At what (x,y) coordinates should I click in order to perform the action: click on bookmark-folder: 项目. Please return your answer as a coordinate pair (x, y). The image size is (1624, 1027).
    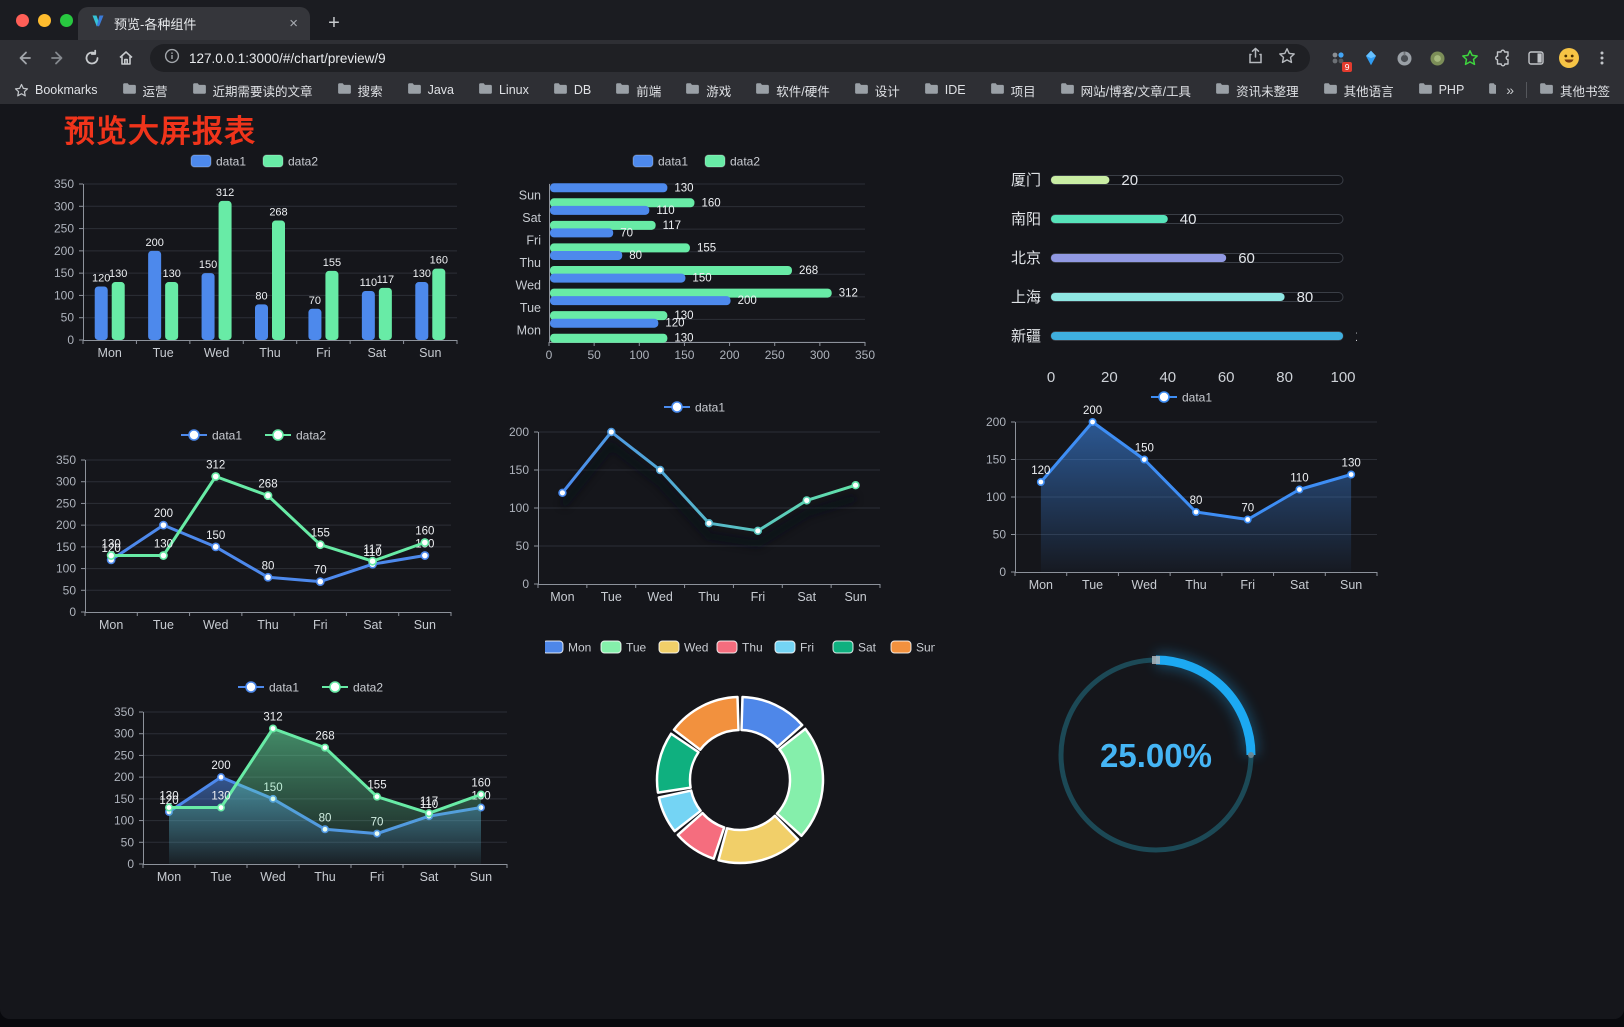
    Looking at the image, I should click on (1013, 90).